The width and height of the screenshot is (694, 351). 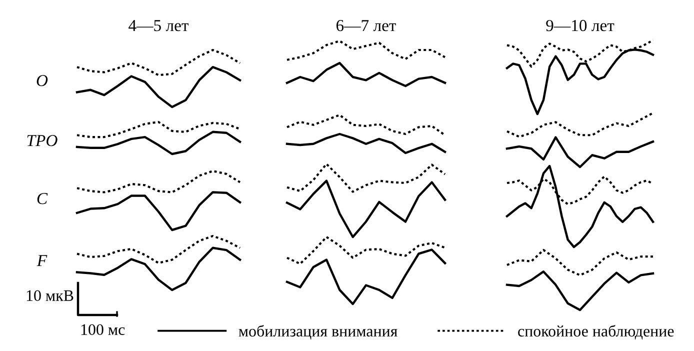 I want to click on chart-title: 4—5 лет, so click(x=158, y=26).